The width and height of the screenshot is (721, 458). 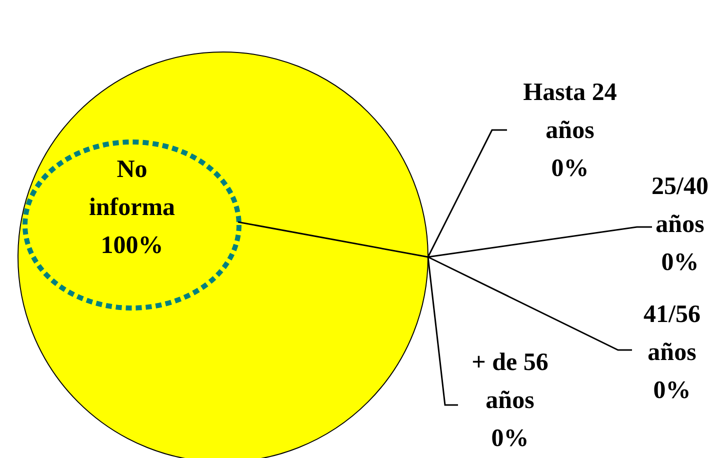 What do you see at coordinates (680, 205) in the screenshot?
I see `category-label: 25/40 años` at bounding box center [680, 205].